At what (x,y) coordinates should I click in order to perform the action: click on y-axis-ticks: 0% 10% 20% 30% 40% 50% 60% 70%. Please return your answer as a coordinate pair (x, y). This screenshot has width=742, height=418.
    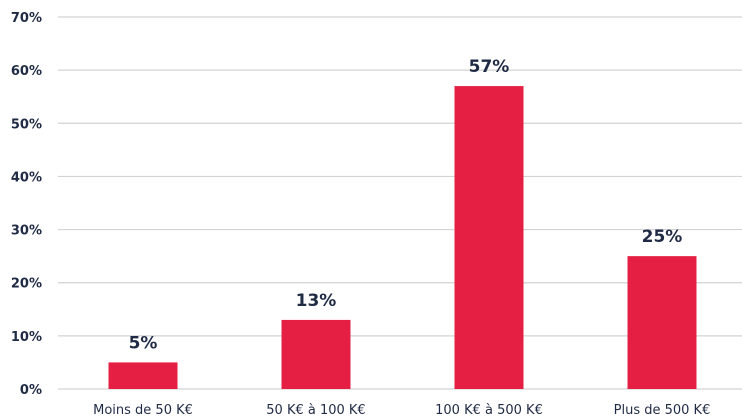
    Looking at the image, I should click on (26, 204).